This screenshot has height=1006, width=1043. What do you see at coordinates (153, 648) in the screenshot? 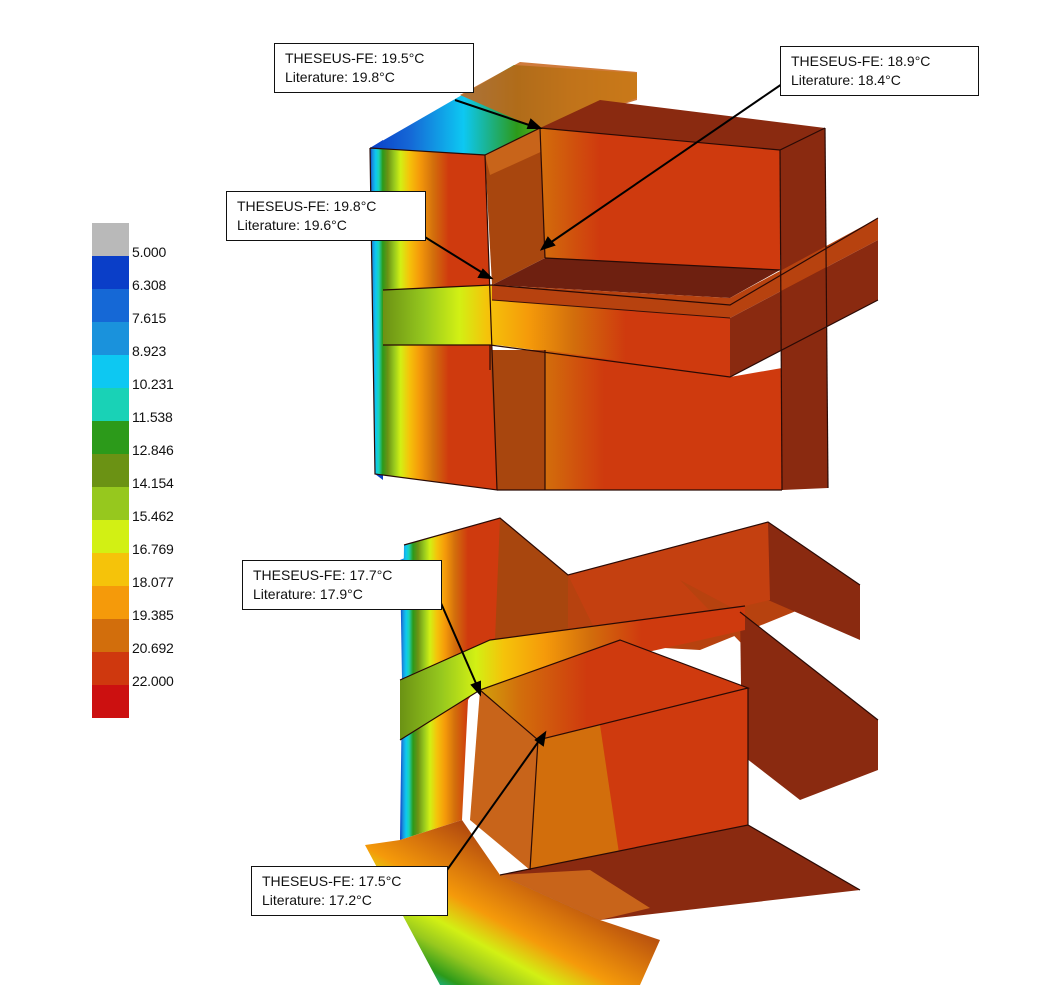
I see `legend-value: 20.692` at bounding box center [153, 648].